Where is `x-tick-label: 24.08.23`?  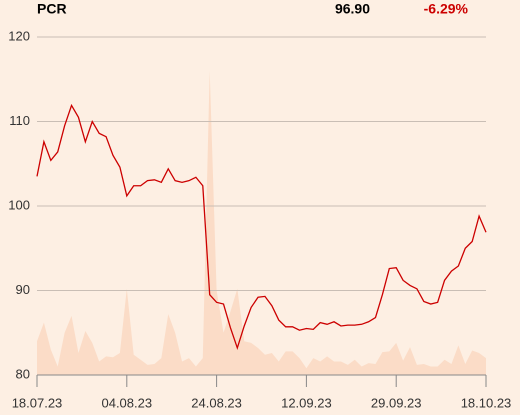 x-tick-label: 24.08.23 is located at coordinates (216, 402).